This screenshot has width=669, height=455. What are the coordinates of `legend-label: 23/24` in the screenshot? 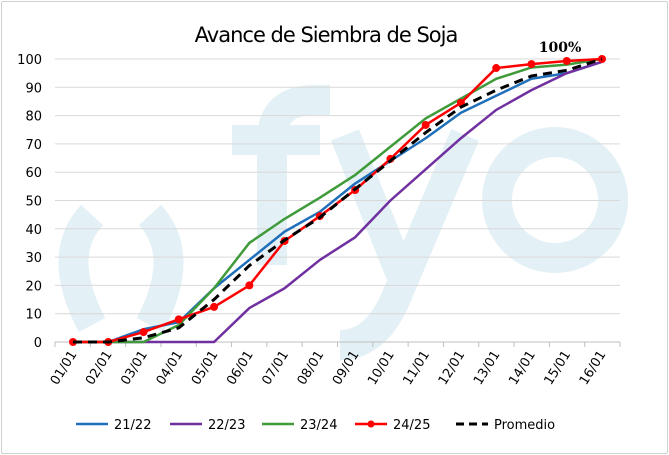 It's located at (318, 425).